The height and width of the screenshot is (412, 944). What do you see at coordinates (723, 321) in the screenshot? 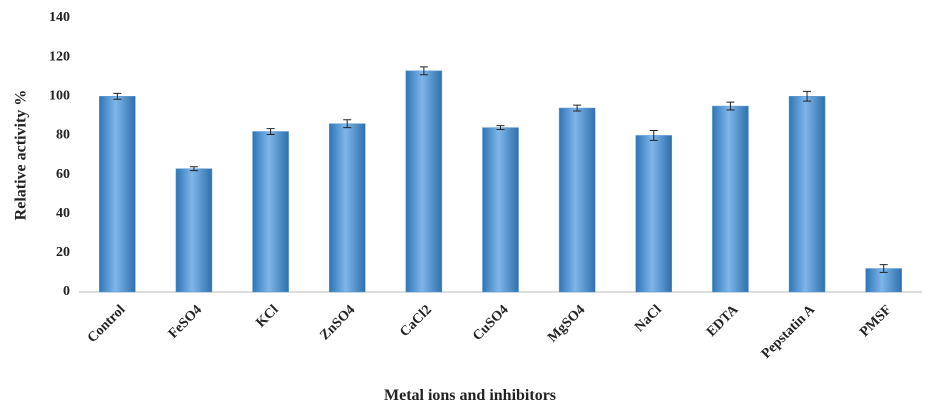
I see `x-tick-label: EDTA` at bounding box center [723, 321].